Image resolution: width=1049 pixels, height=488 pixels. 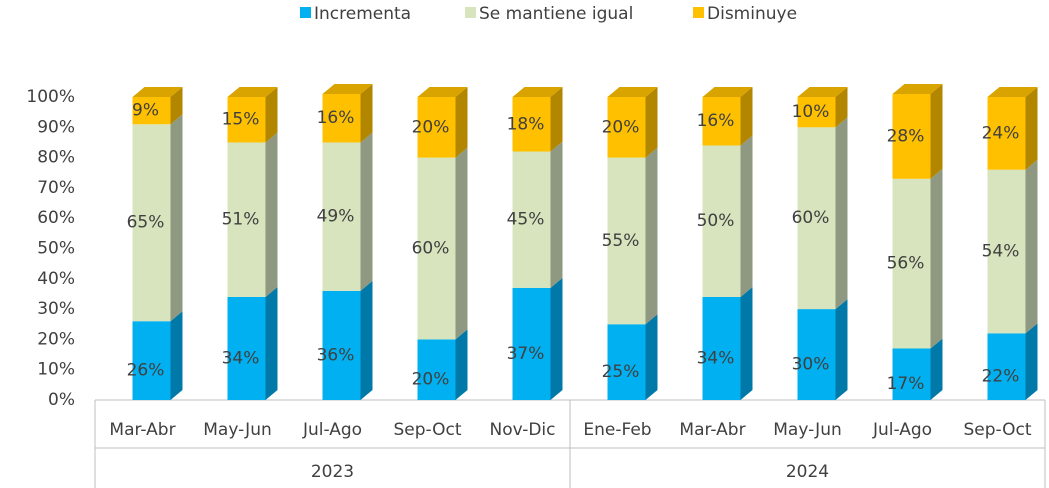 What do you see at coordinates (906, 384) in the screenshot?
I see `data-label: 17%` at bounding box center [906, 384].